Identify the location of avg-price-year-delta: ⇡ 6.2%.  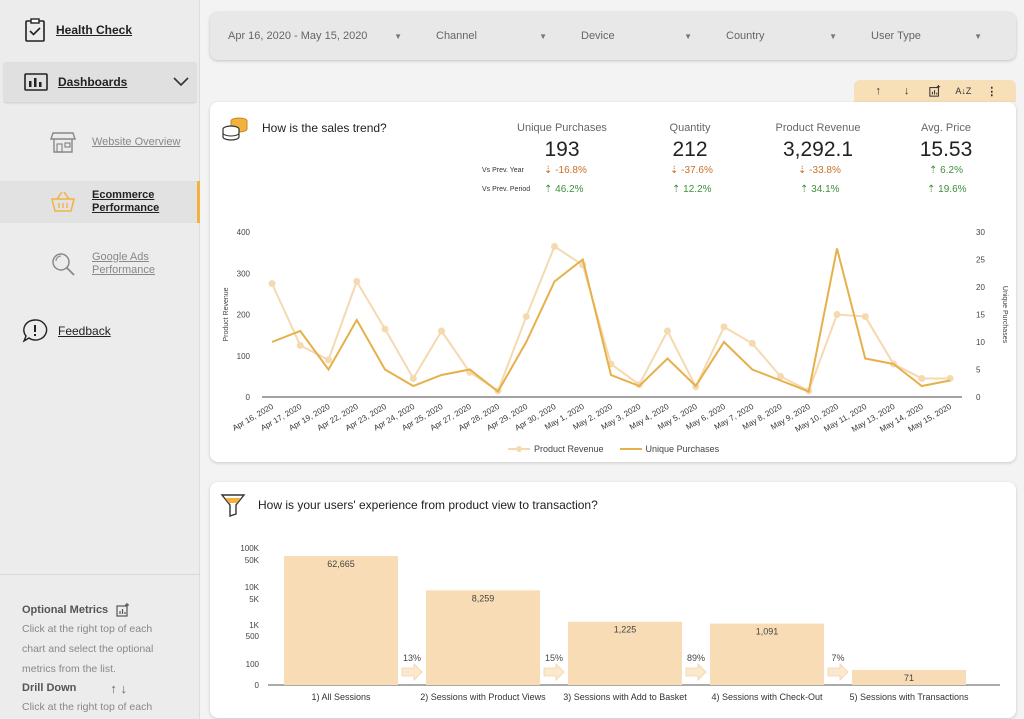
(946, 170).